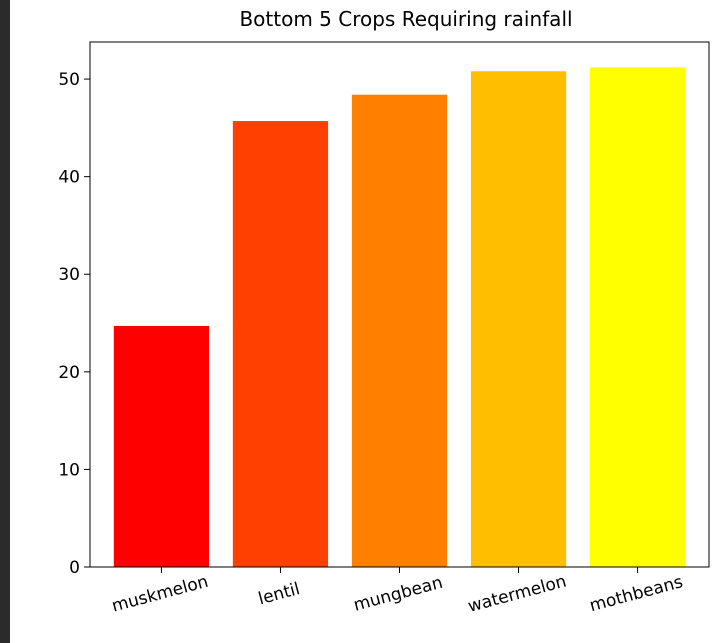 The image size is (713, 643). Describe the element at coordinates (74, 324) in the screenshot. I see `y-axis: 0 10 20 30 40 50` at that location.